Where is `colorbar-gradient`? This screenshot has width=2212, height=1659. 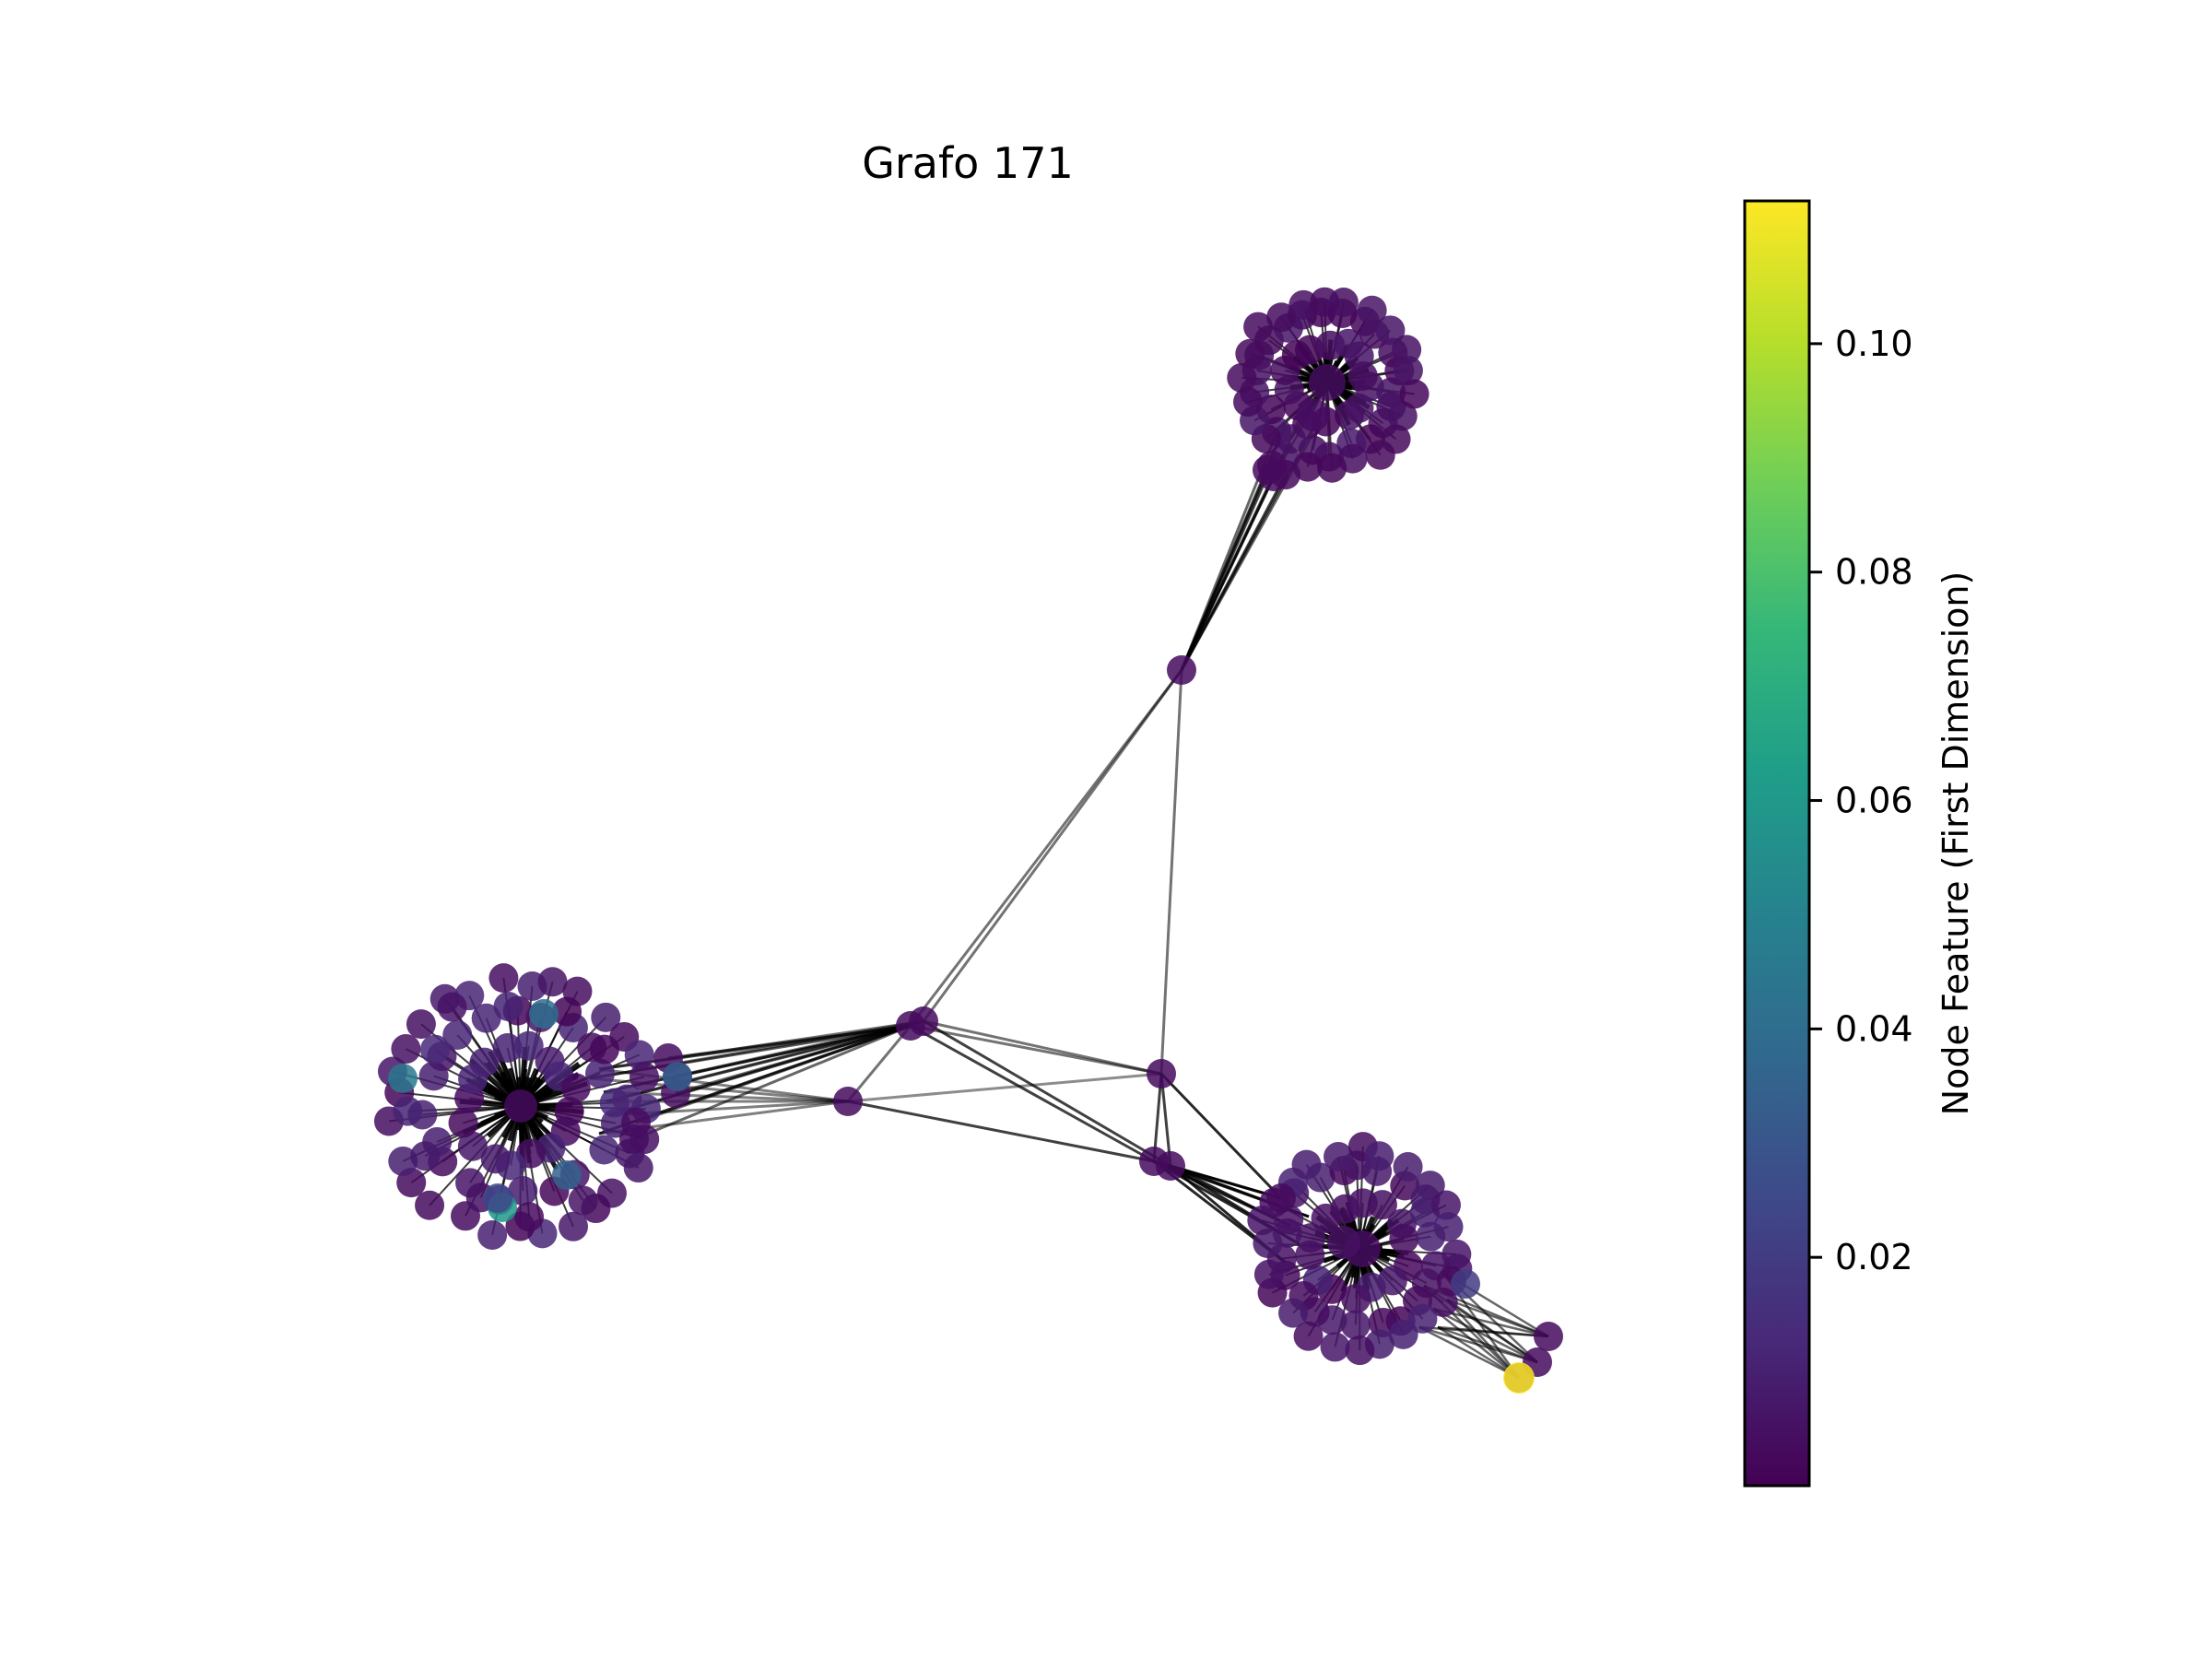
colorbar-gradient is located at coordinates (1777, 843).